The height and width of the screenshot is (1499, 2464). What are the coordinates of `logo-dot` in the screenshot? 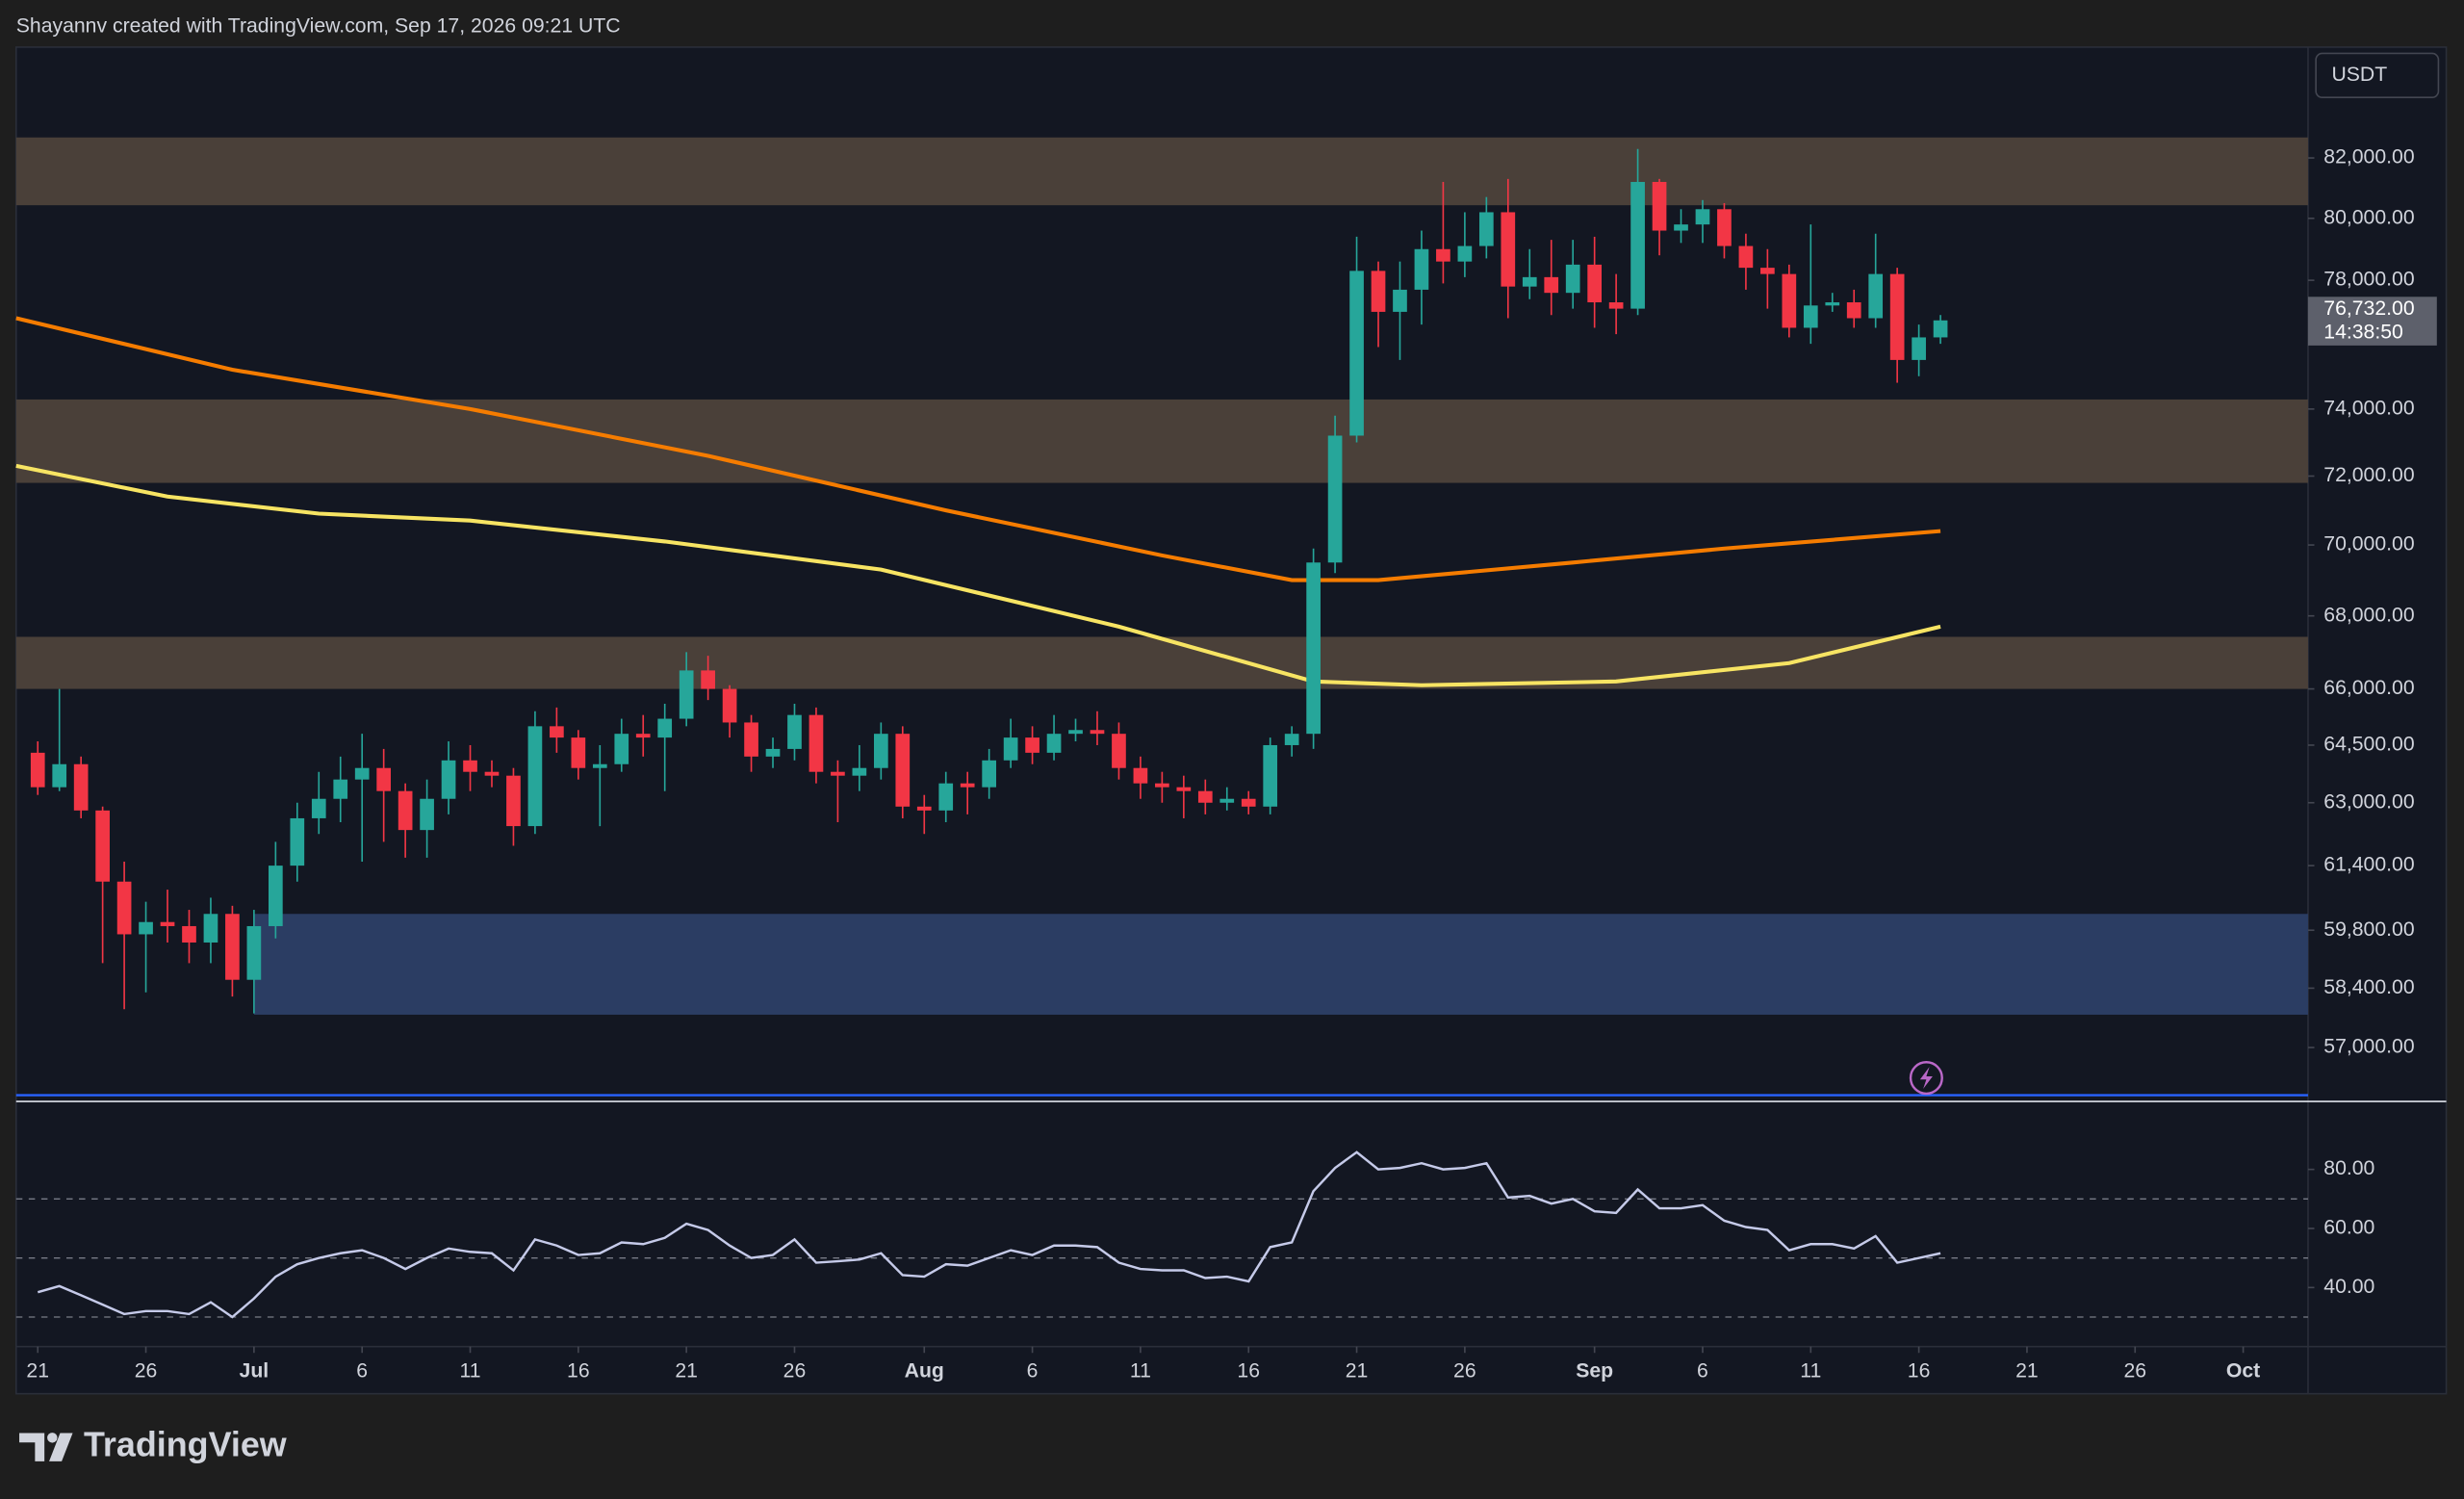 It's located at (52, 1438).